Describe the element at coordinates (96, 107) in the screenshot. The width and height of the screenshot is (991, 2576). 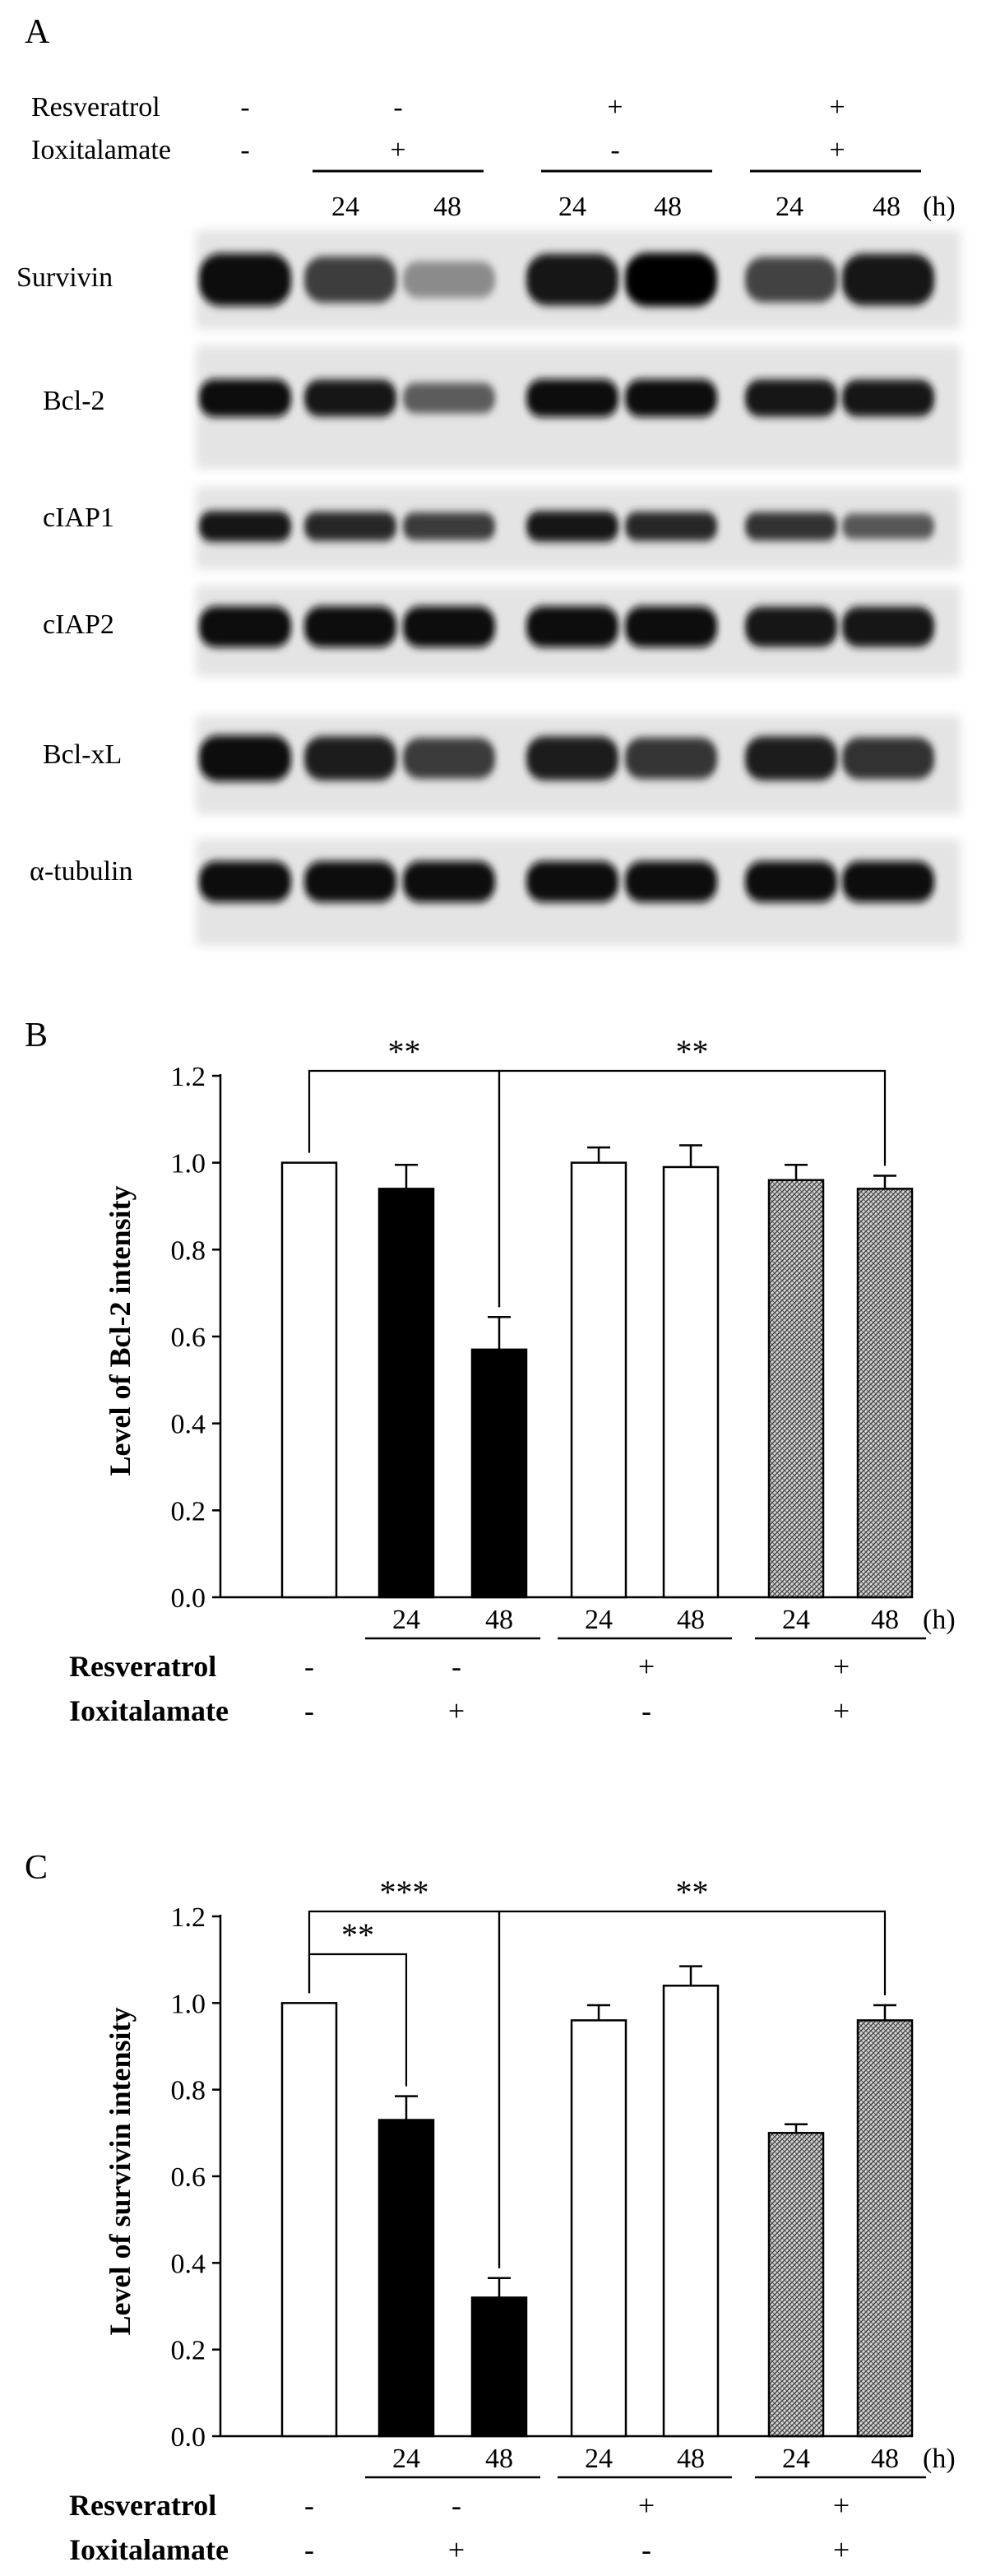
I see `resveratrol-row-label: Resveratrol` at that location.